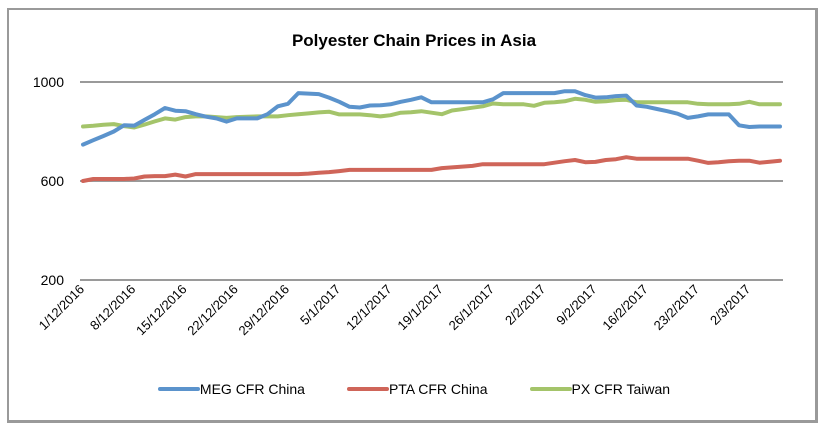  I want to click on legend-item-meg: MEG CFR China, so click(231, 389).